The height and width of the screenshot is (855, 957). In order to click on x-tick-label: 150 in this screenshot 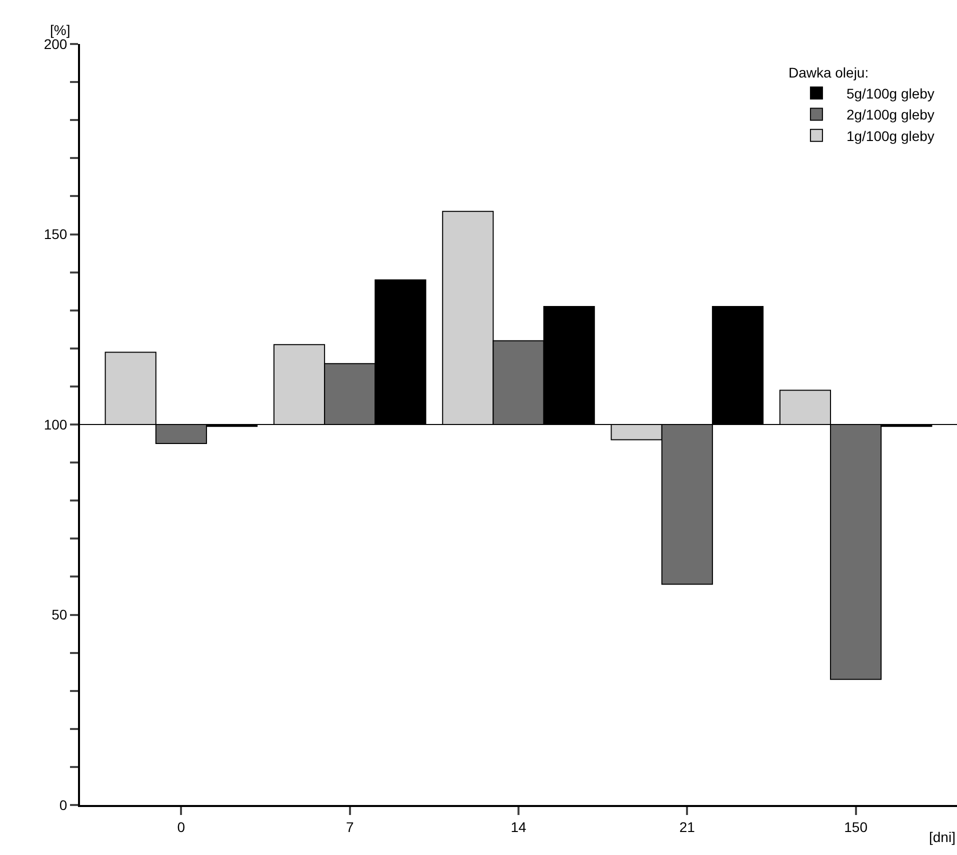, I will do `click(856, 826)`.